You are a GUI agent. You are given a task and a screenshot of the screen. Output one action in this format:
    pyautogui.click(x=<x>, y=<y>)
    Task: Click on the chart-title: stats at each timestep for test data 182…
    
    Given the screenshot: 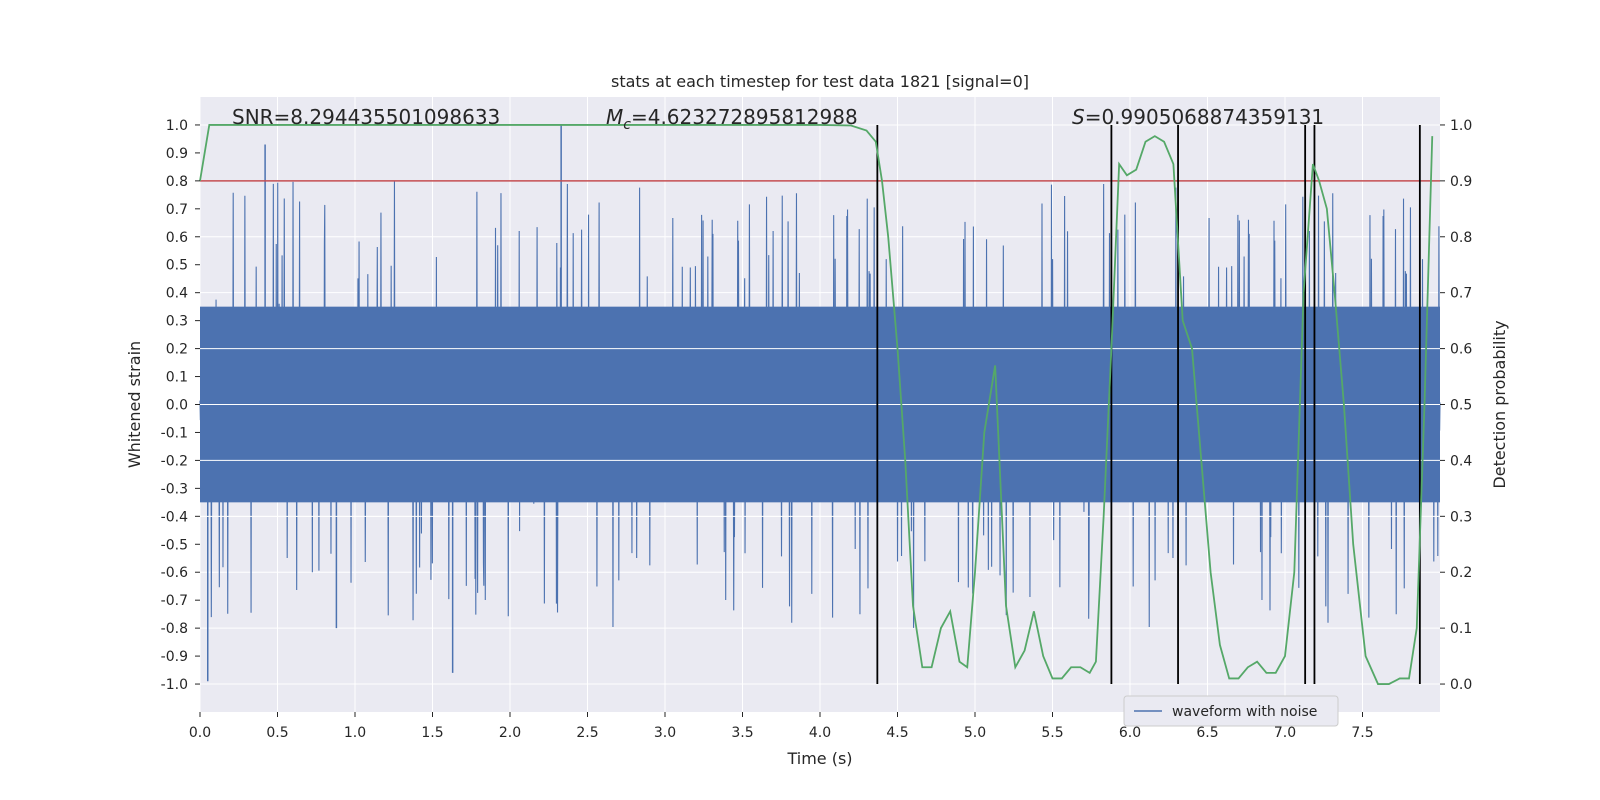 What is the action you would take?
    pyautogui.click(x=820, y=81)
    